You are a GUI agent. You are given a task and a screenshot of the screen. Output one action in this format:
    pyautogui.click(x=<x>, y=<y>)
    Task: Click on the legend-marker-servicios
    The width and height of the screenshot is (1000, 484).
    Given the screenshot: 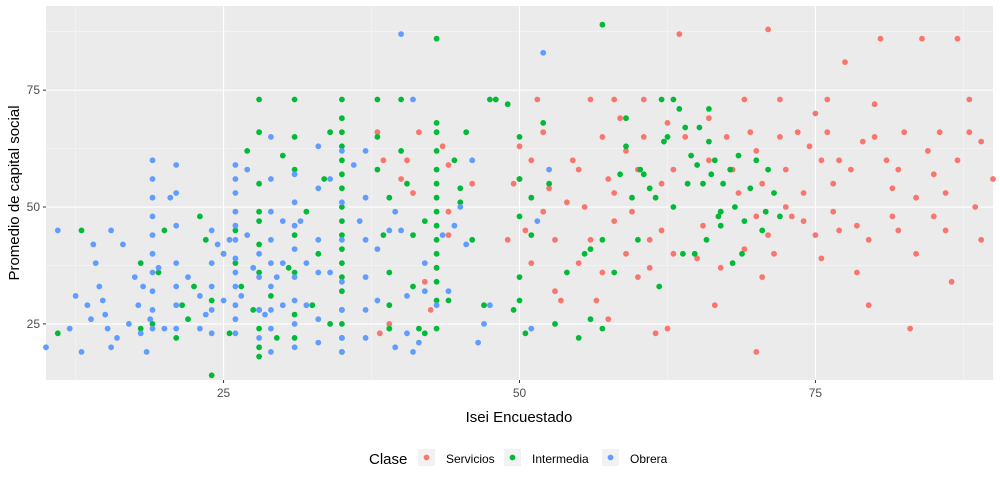 What is the action you would take?
    pyautogui.click(x=426, y=457)
    